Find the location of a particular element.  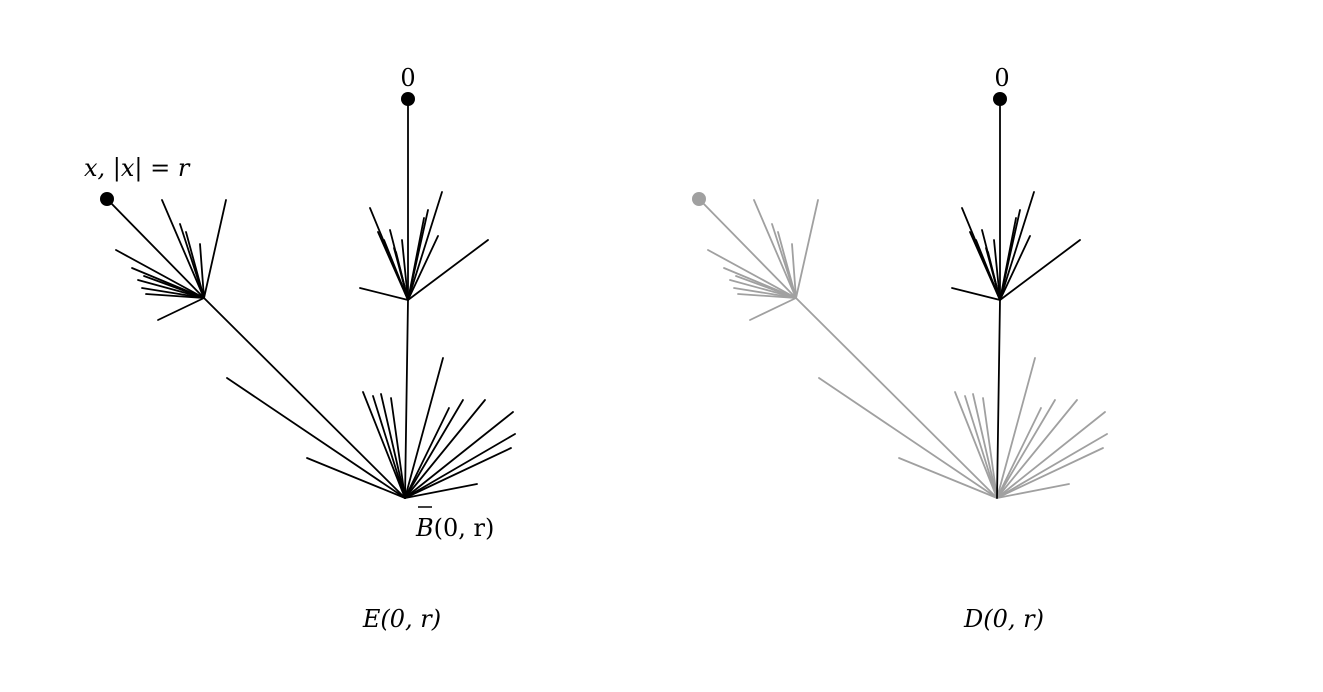

right-root-label: 0 is located at coordinates (1001, 78).